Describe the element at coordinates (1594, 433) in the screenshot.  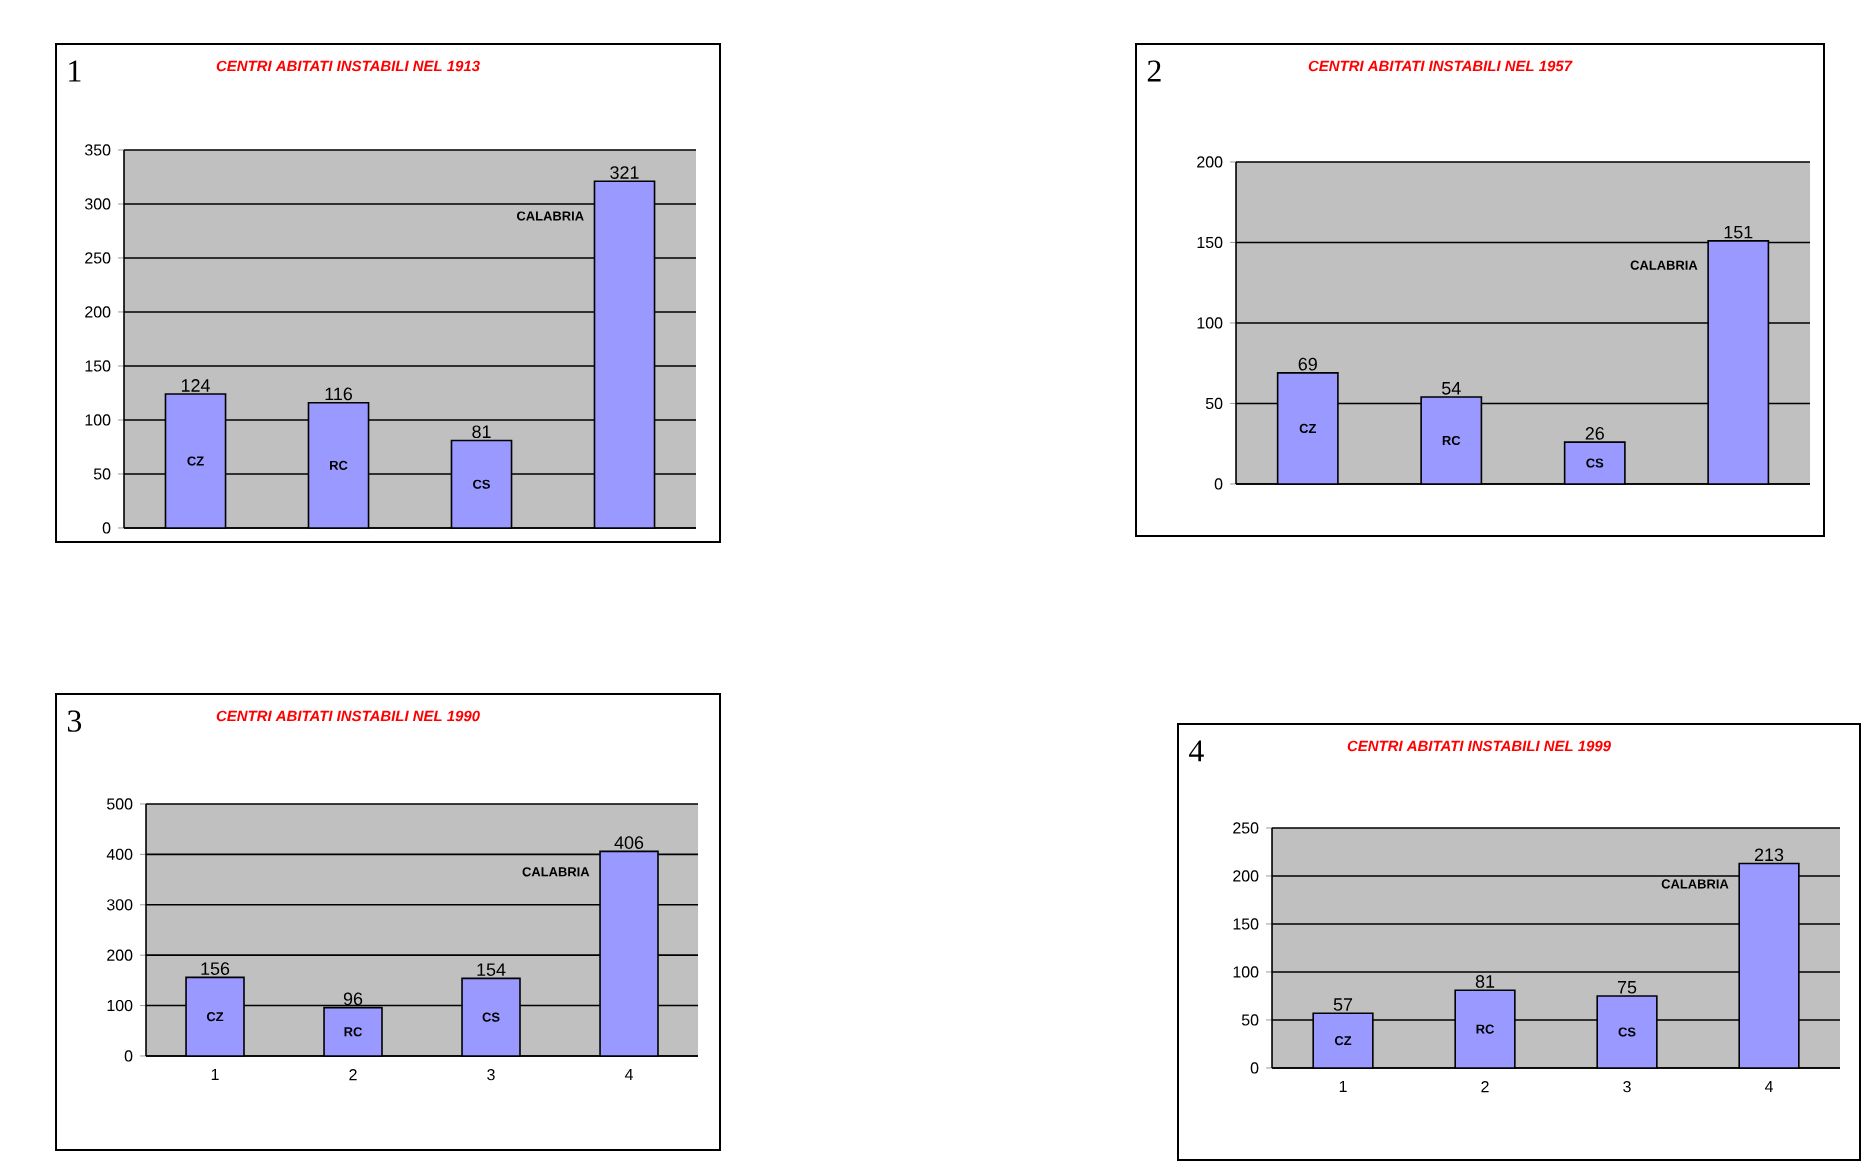
I see `data-label: 26` at that location.